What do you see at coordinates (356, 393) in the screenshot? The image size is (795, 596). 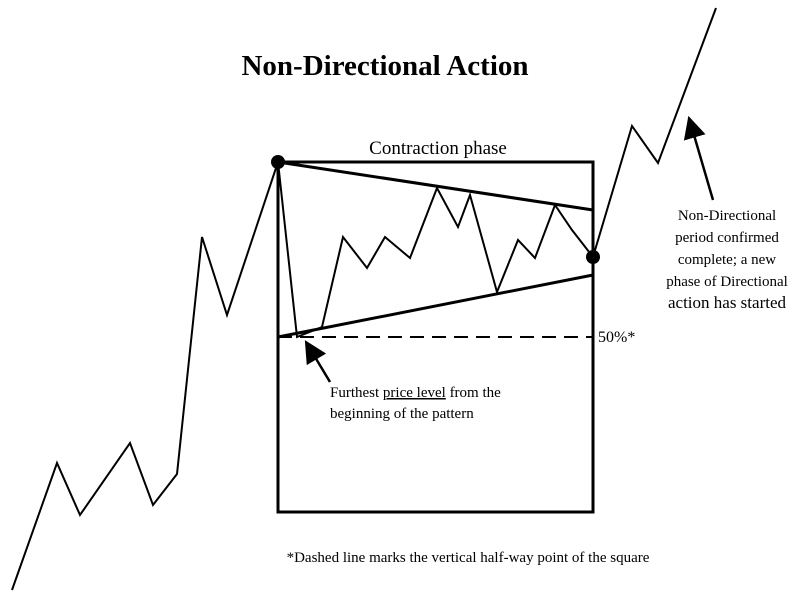 I see `pattern-note-text: Furthest` at bounding box center [356, 393].